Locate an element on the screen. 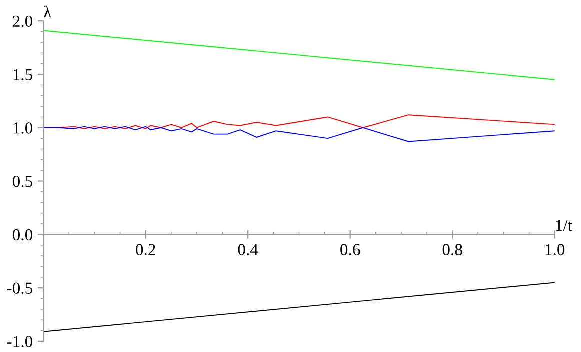 Image resolution: width=581 pixels, height=352 pixels. y-tick-label: 0.0 is located at coordinates (22, 235).